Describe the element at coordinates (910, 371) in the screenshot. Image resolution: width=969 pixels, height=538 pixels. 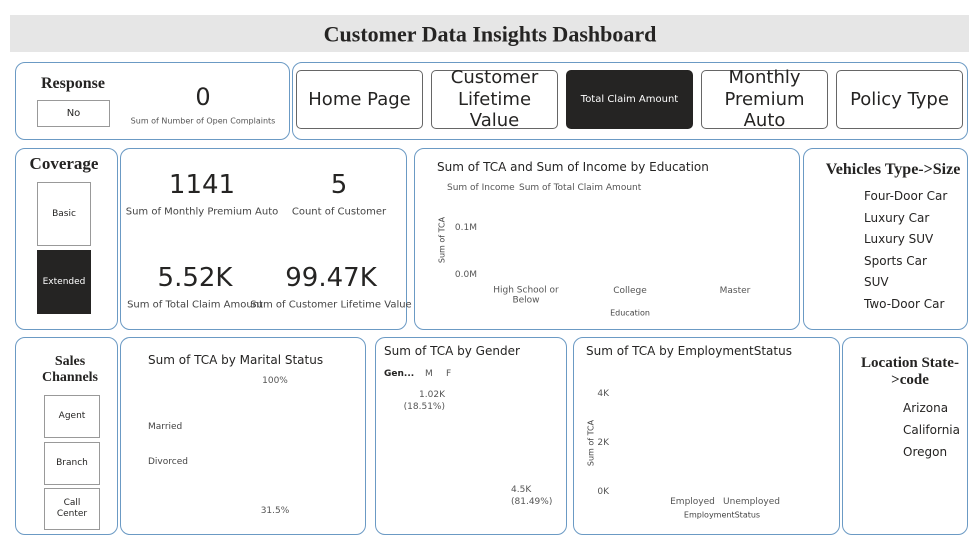
I see `slicer-title: Location State->code` at that location.